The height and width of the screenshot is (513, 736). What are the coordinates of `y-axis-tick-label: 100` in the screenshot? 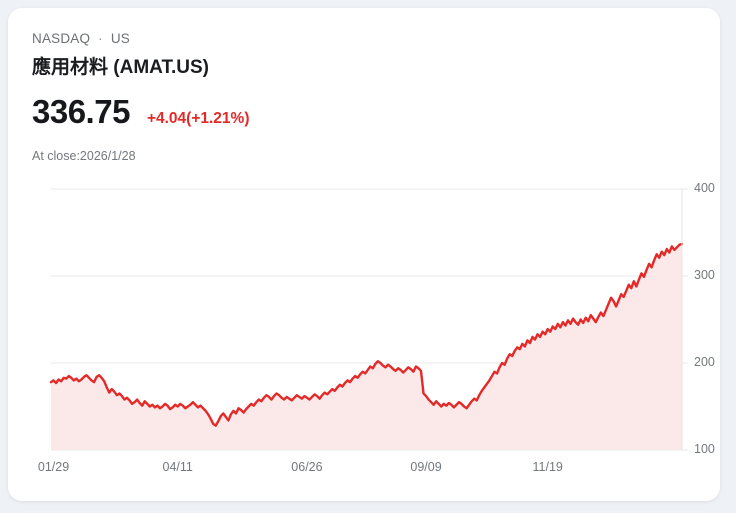 It's located at (704, 449).